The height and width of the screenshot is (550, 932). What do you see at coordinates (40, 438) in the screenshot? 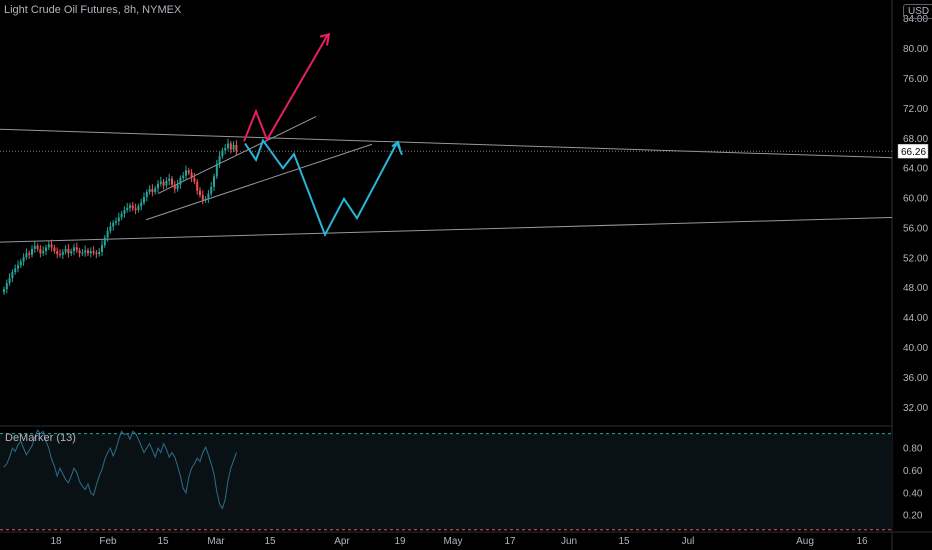
I see `indicator-label: DeMarker (13)` at bounding box center [40, 438].